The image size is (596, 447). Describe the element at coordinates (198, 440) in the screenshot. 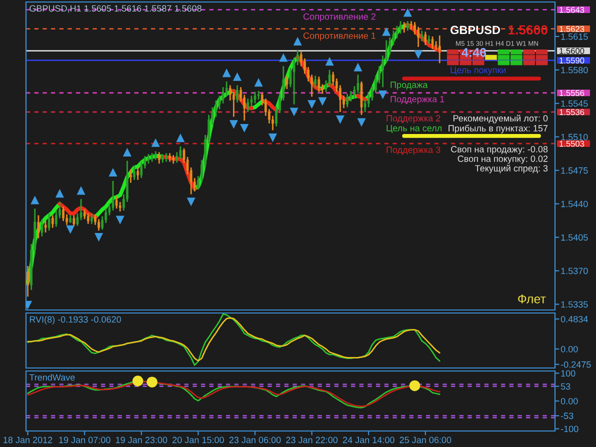

I see `x-tick-label: 20 Jan 15:00` at that location.